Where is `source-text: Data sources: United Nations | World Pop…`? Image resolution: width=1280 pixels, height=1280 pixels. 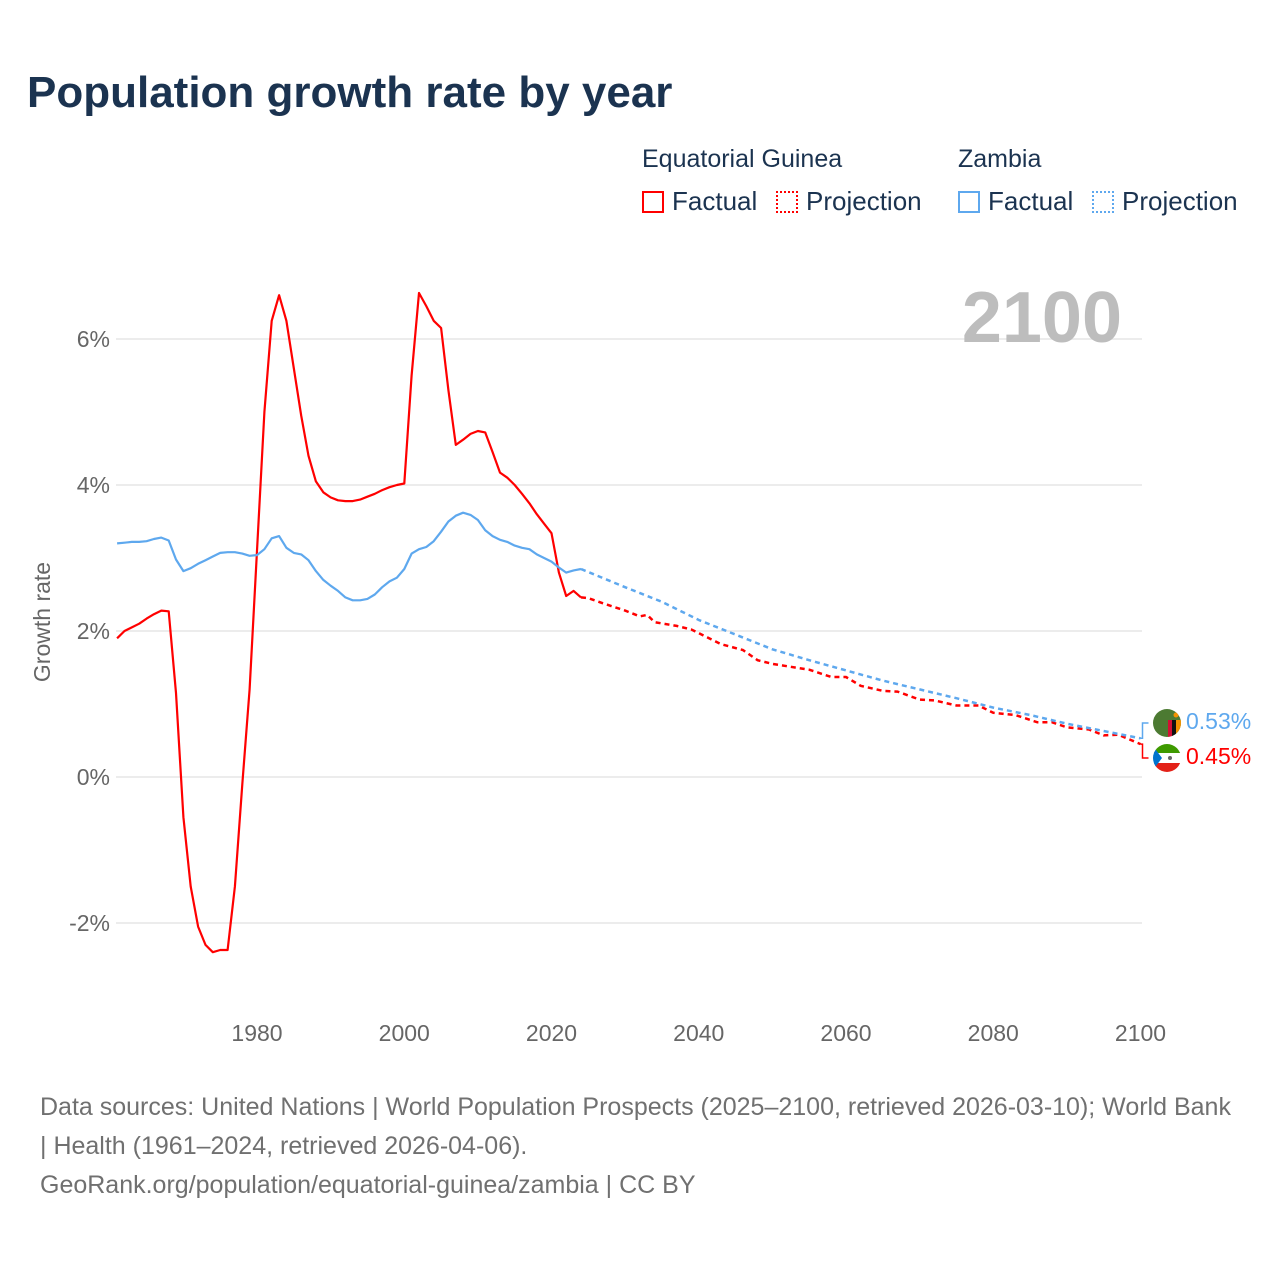
source-text: Data sources: United Nations | World Pop… is located at coordinates (635, 1126).